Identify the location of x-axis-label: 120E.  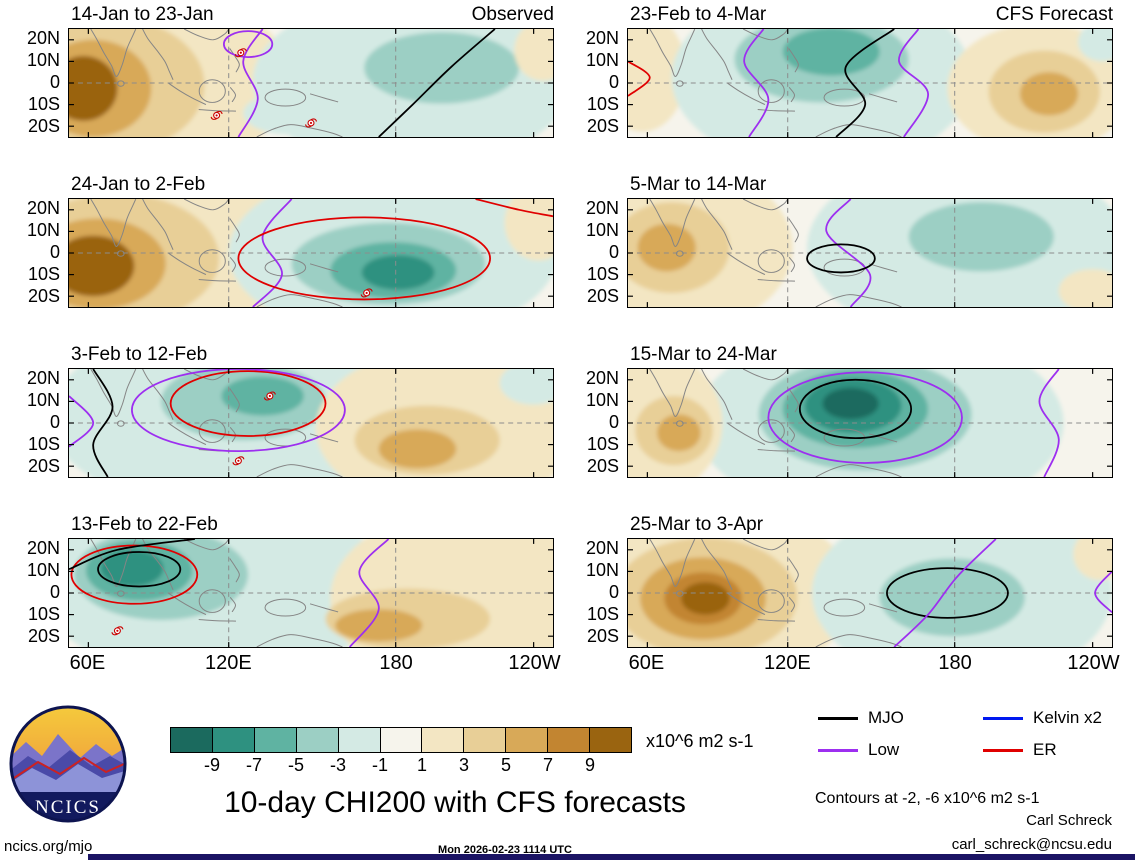
(228, 663).